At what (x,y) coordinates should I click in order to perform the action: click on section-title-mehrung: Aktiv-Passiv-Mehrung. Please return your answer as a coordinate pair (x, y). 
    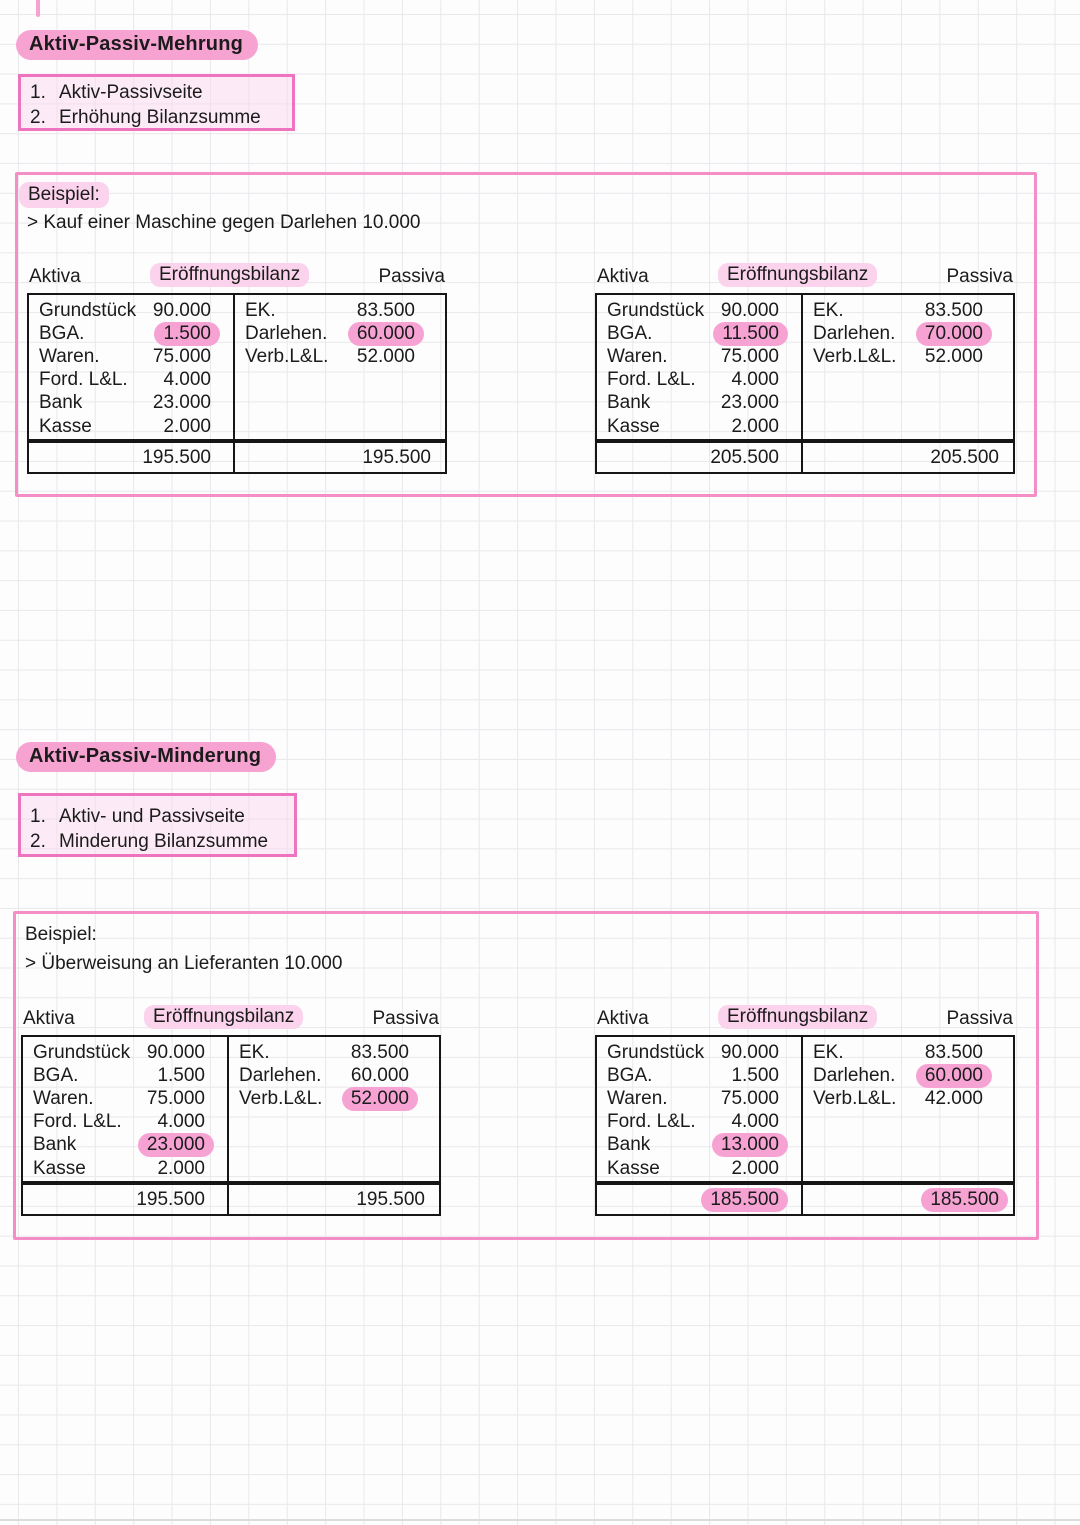
    Looking at the image, I should click on (137, 45).